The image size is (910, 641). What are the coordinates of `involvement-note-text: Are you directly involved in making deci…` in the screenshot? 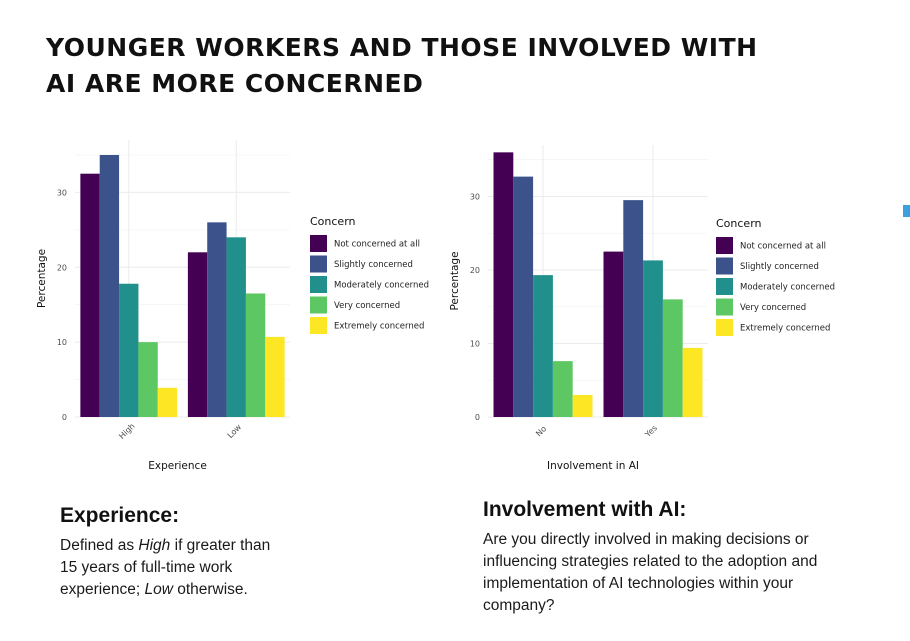 It's located at (650, 572).